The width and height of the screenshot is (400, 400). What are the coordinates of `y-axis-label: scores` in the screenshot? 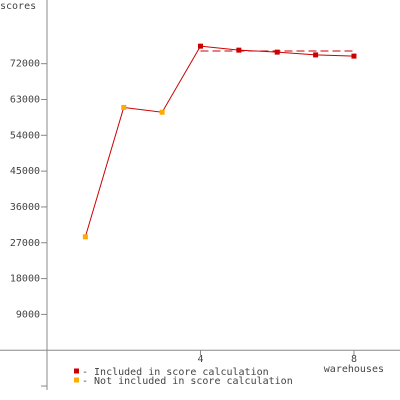 It's located at (18, 6).